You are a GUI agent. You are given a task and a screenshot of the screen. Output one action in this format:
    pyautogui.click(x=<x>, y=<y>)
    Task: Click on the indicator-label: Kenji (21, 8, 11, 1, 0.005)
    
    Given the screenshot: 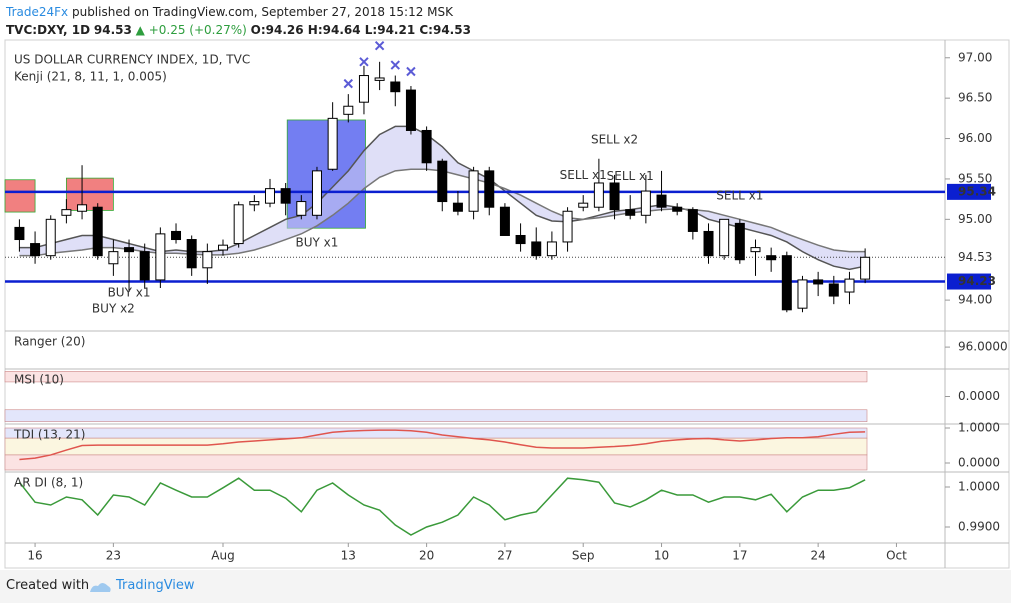 What is the action you would take?
    pyautogui.click(x=90, y=77)
    